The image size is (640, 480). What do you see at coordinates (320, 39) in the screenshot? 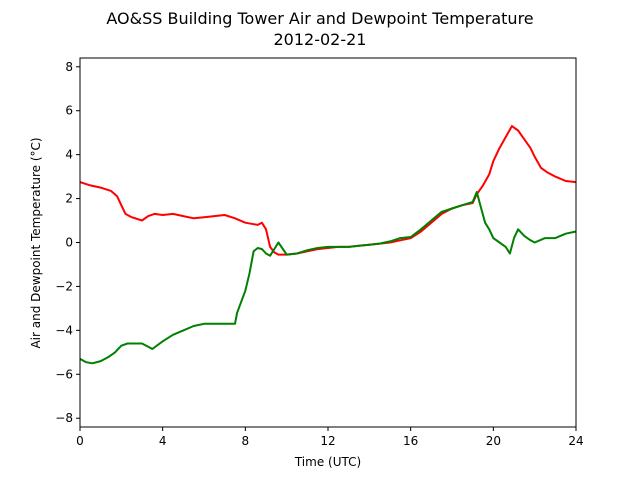
I see `chart-subtitle: 2012-02-21` at bounding box center [320, 39].